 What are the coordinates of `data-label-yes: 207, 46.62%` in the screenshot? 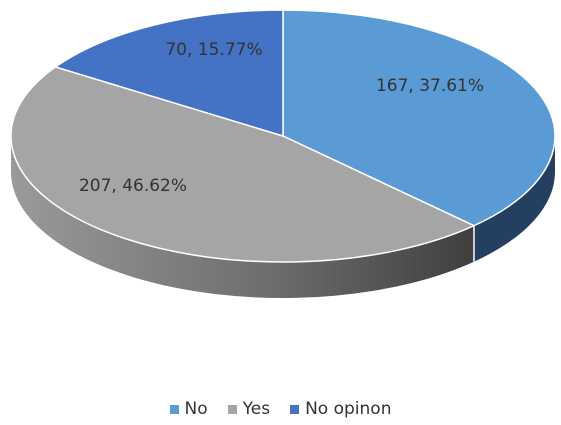 It's located at (133, 186).